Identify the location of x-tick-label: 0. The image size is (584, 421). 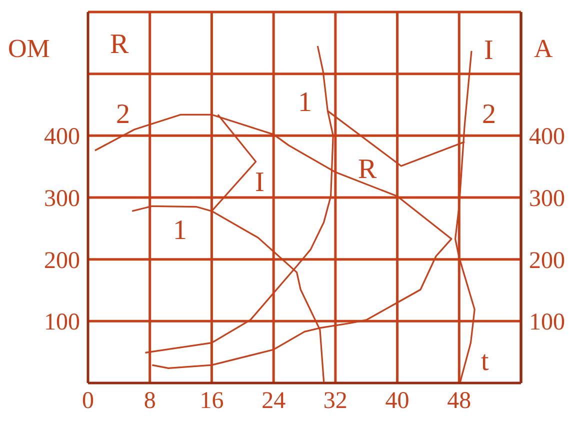
(88, 401).